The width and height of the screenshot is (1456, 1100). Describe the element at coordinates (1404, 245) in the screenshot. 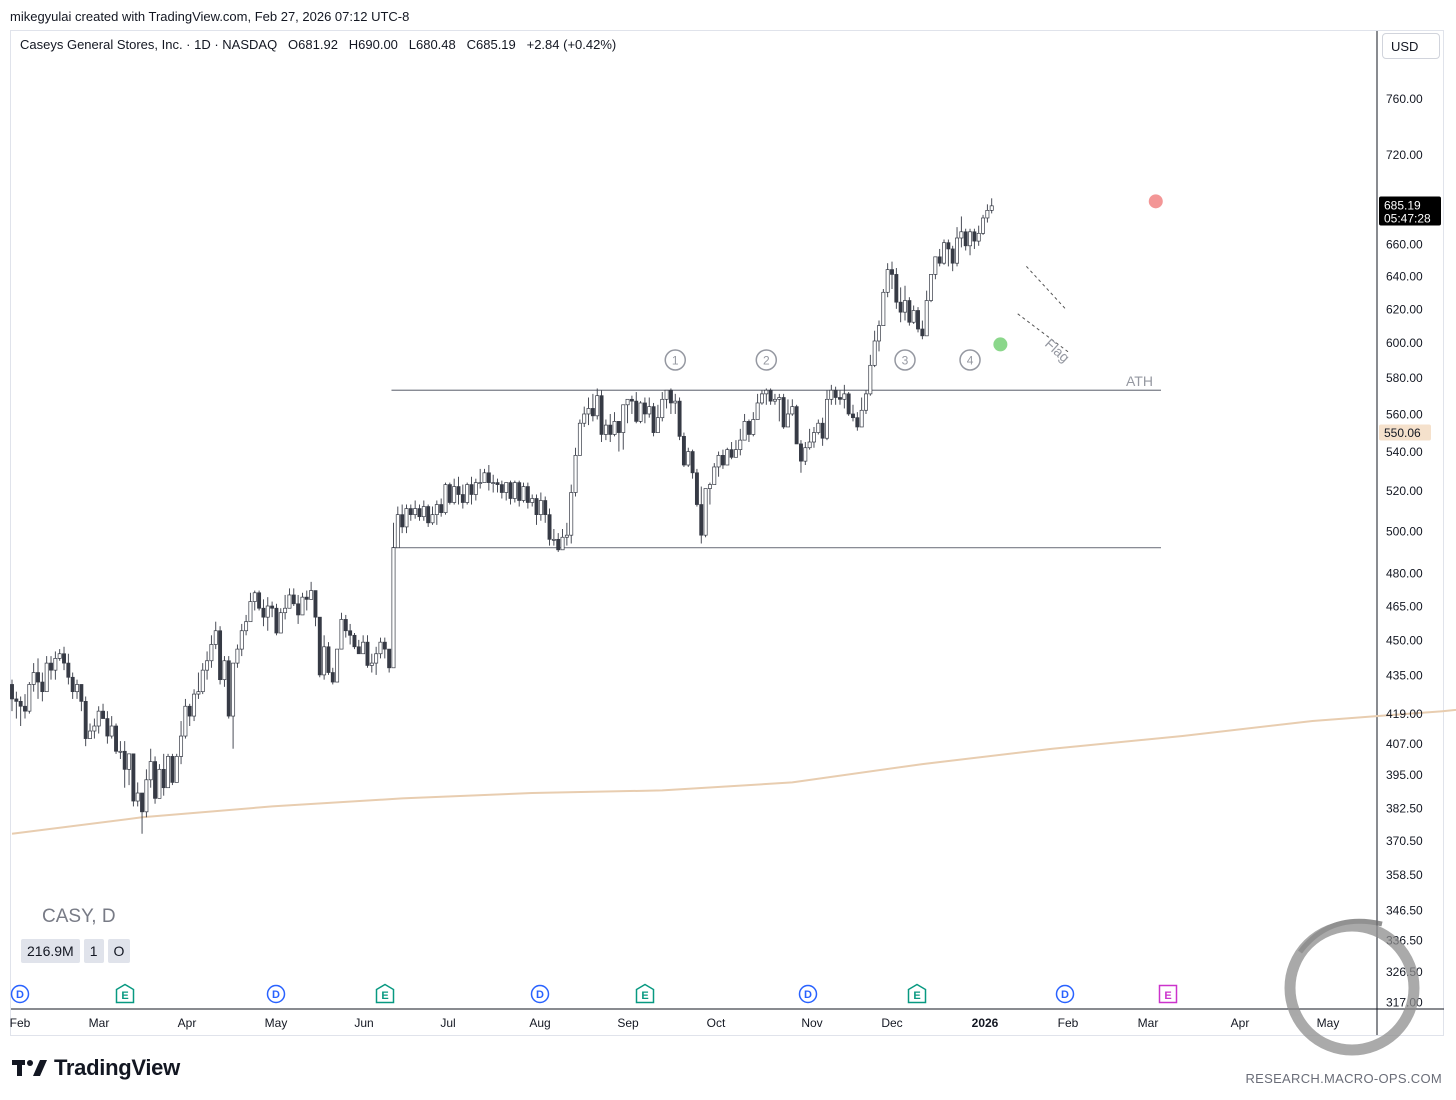

I see `price-tick-label: 660.00` at that location.